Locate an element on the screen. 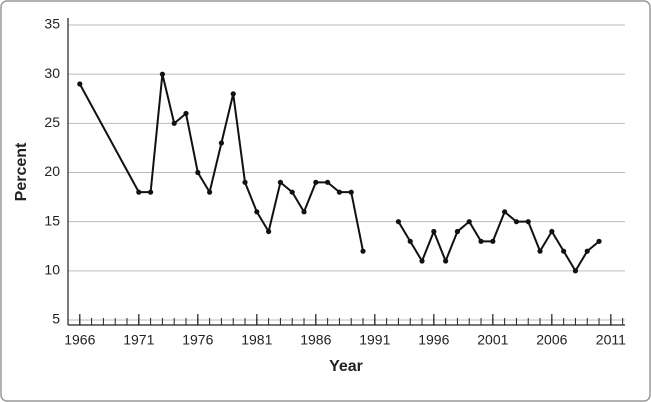 The width and height of the screenshot is (651, 402). y-tick-label: 30 is located at coordinates (52, 73).